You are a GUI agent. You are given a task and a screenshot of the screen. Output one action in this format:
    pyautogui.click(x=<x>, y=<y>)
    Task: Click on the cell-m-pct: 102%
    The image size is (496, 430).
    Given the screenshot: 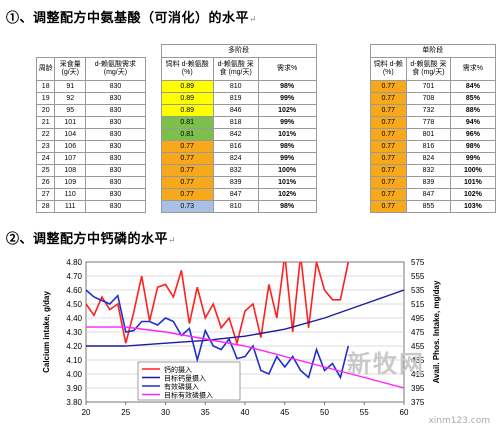 What is the action you would take?
    pyautogui.click(x=287, y=194)
    